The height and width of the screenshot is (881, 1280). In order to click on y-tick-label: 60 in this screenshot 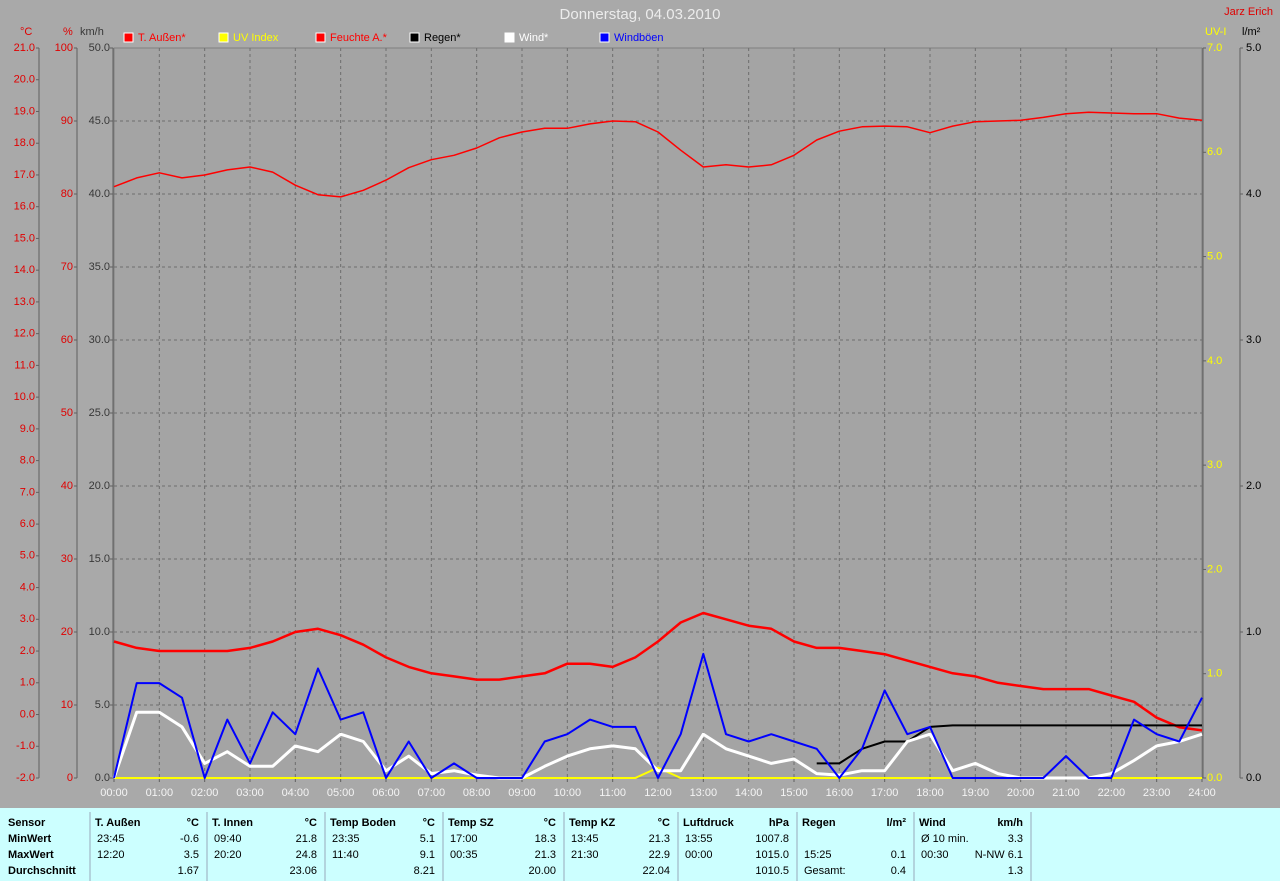, I will do `click(67, 340)`.